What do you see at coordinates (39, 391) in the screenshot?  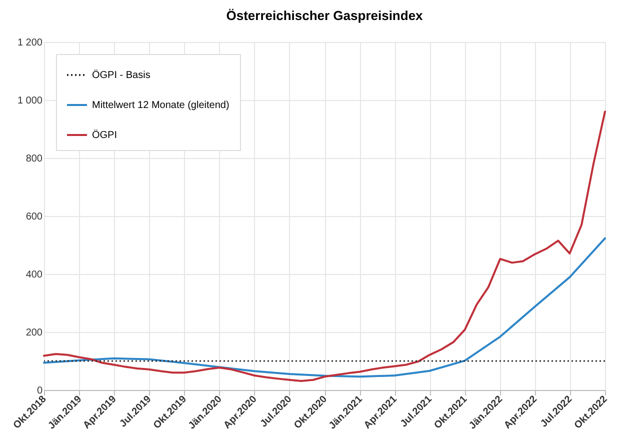 I see `y-tick-label: 0` at bounding box center [39, 391].